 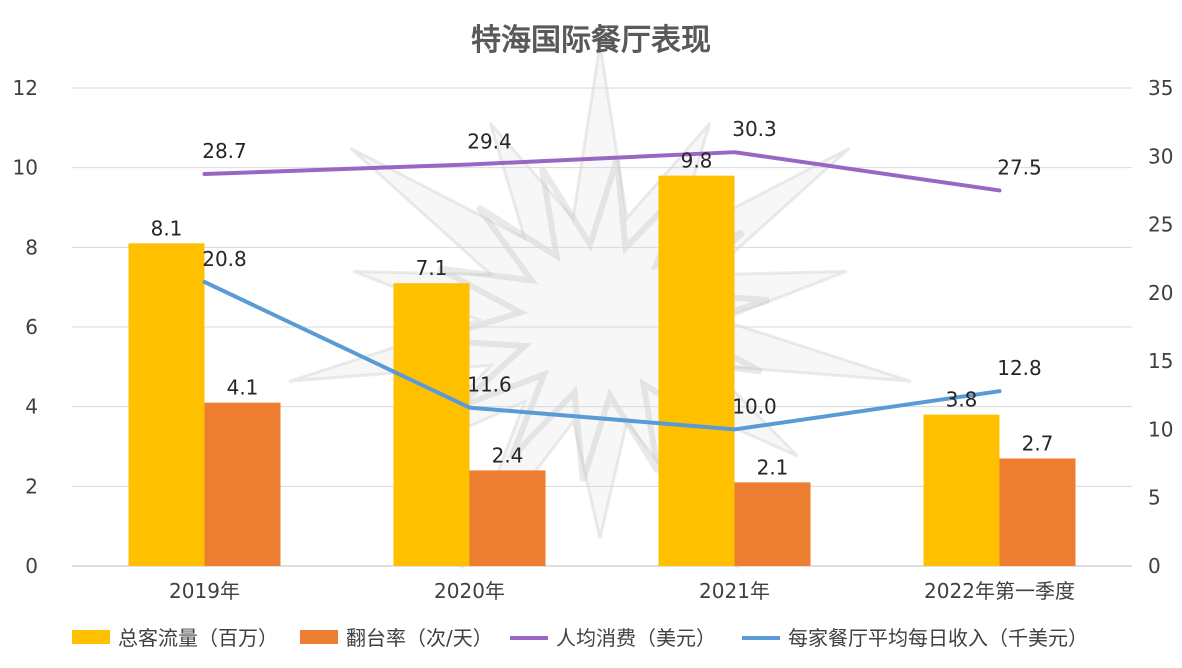 I want to click on x-tick-label: 2022年第一季度, so click(x=999, y=591).